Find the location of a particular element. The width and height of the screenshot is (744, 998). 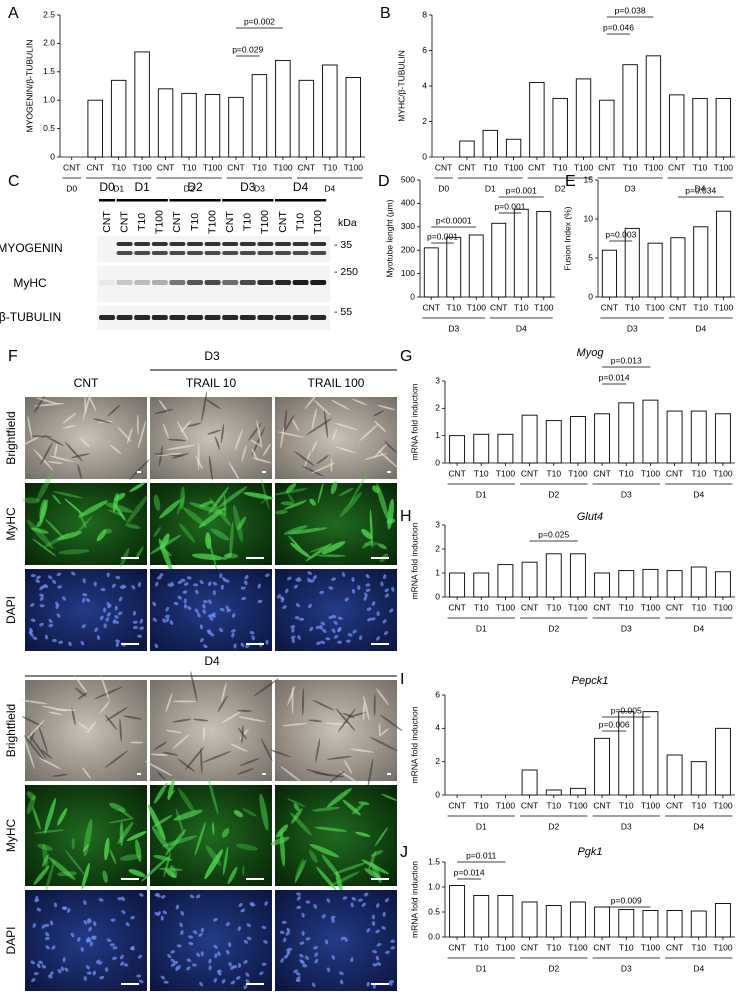

y-tick-label: 5 is located at coordinates (590, 257).